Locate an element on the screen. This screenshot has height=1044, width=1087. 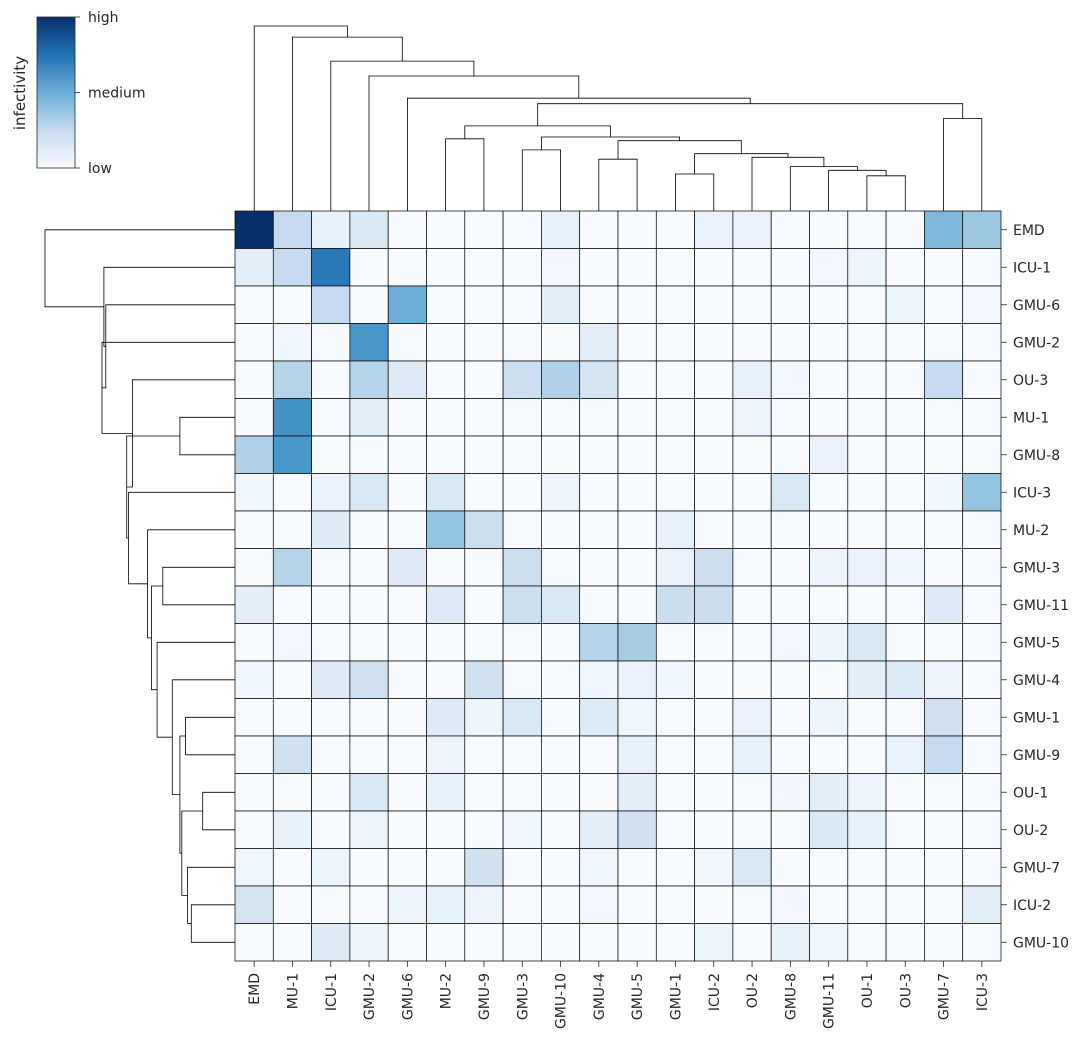
row-label: ICU-1 is located at coordinates (1032, 268).